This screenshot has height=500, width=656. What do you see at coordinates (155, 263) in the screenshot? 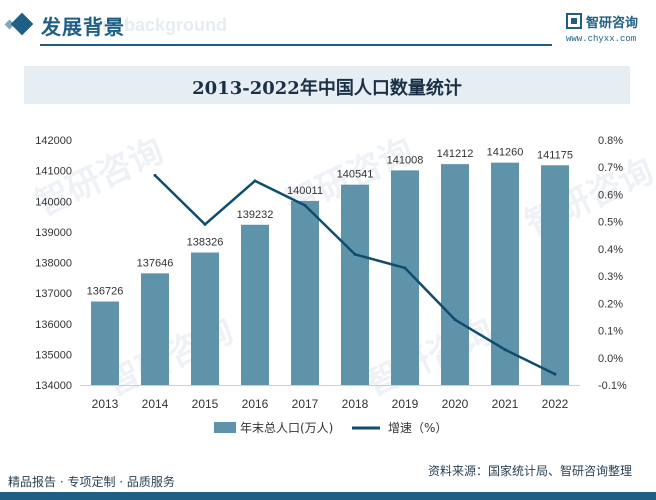
I see `bar-value-label: 137646` at bounding box center [155, 263].